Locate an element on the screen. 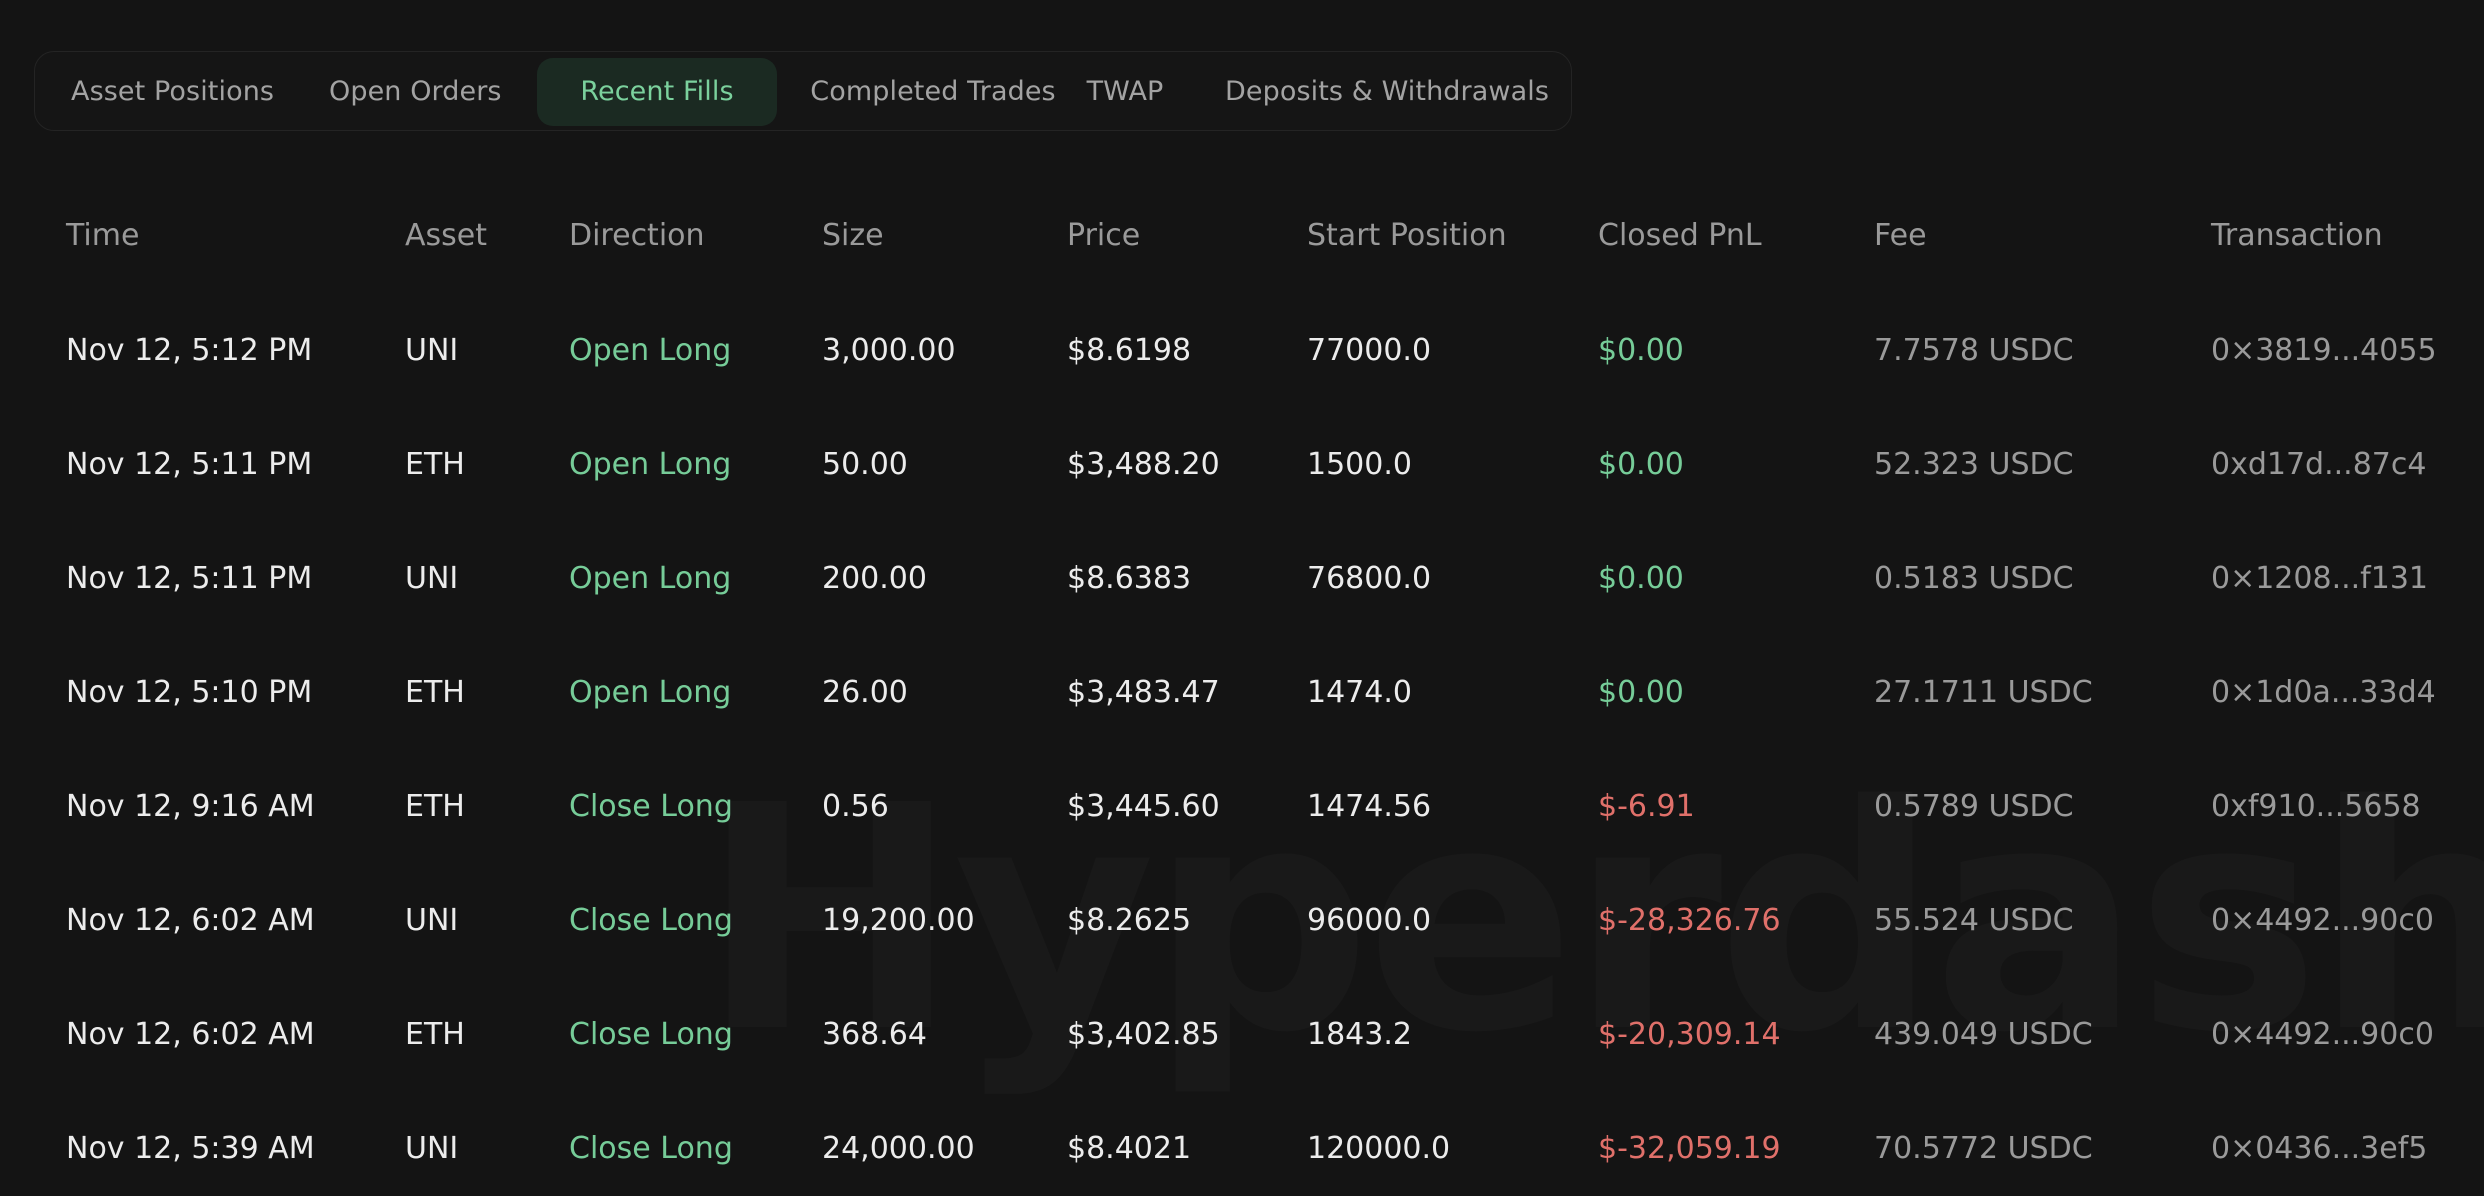  tab-open-orders: Open Orders is located at coordinates (415, 91).